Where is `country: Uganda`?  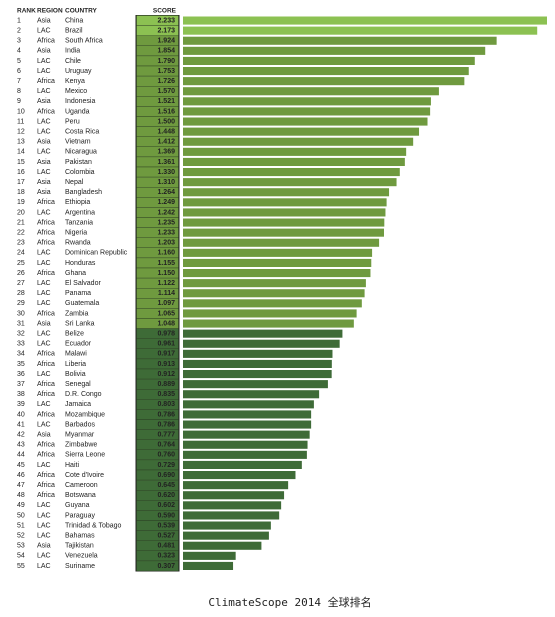 country: Uganda is located at coordinates (77, 111).